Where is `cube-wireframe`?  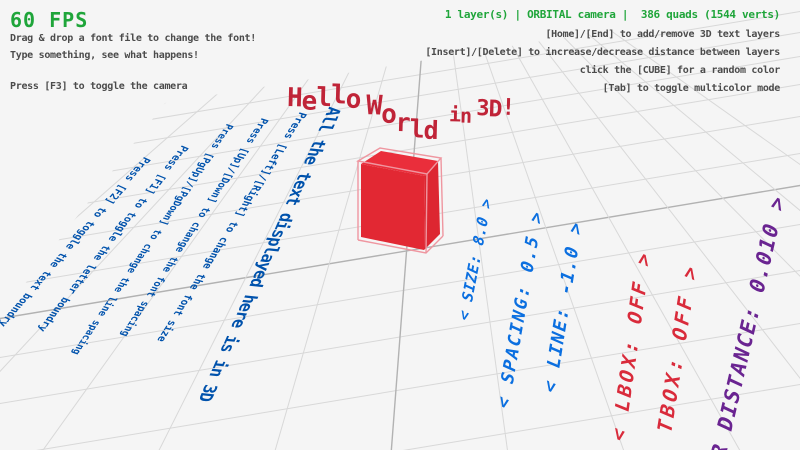
cube-wireframe is located at coordinates (400, 200).